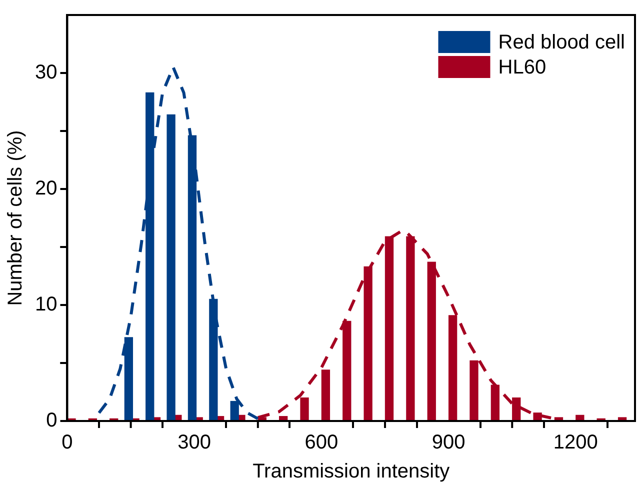  What do you see at coordinates (67, 443) in the screenshot?
I see `x-tick-label: 0` at bounding box center [67, 443].